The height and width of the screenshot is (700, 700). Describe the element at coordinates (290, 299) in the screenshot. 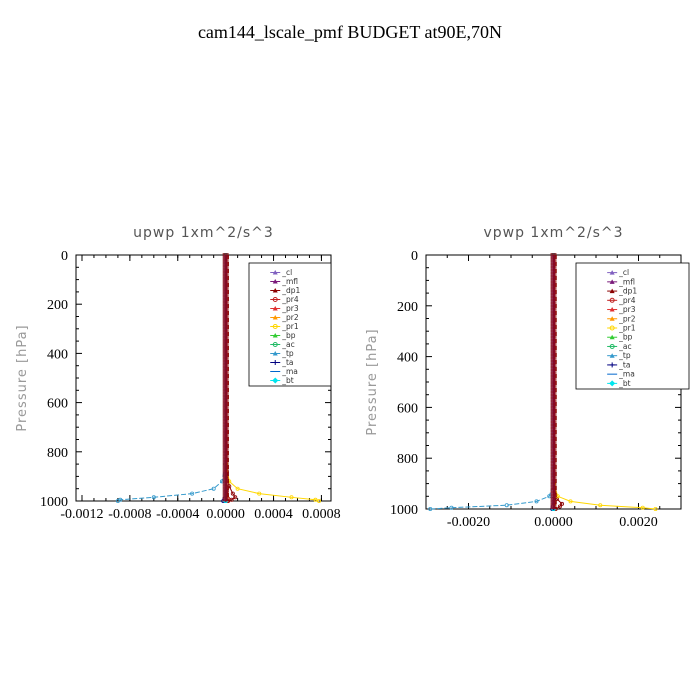

I see `legend-label: _pr4` at that location.